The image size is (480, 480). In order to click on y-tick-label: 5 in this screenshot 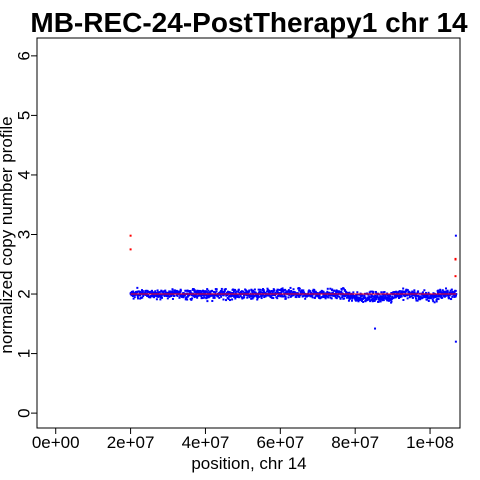, I will do `click(23, 115)`.